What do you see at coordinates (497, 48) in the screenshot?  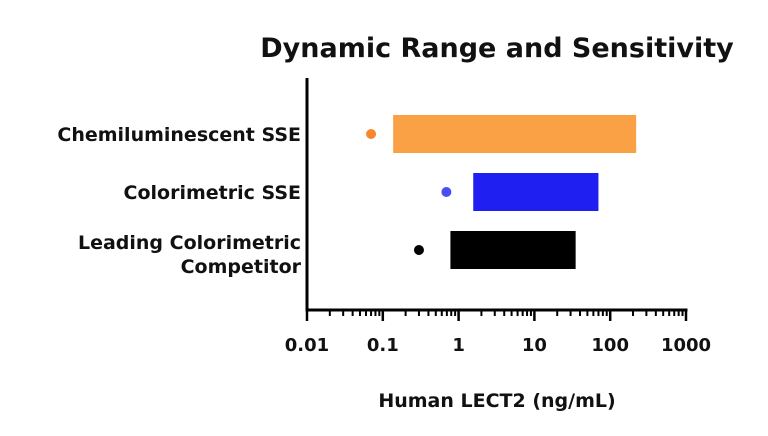 I see `chart-title: Dynamic Range and Sensitivity` at bounding box center [497, 48].